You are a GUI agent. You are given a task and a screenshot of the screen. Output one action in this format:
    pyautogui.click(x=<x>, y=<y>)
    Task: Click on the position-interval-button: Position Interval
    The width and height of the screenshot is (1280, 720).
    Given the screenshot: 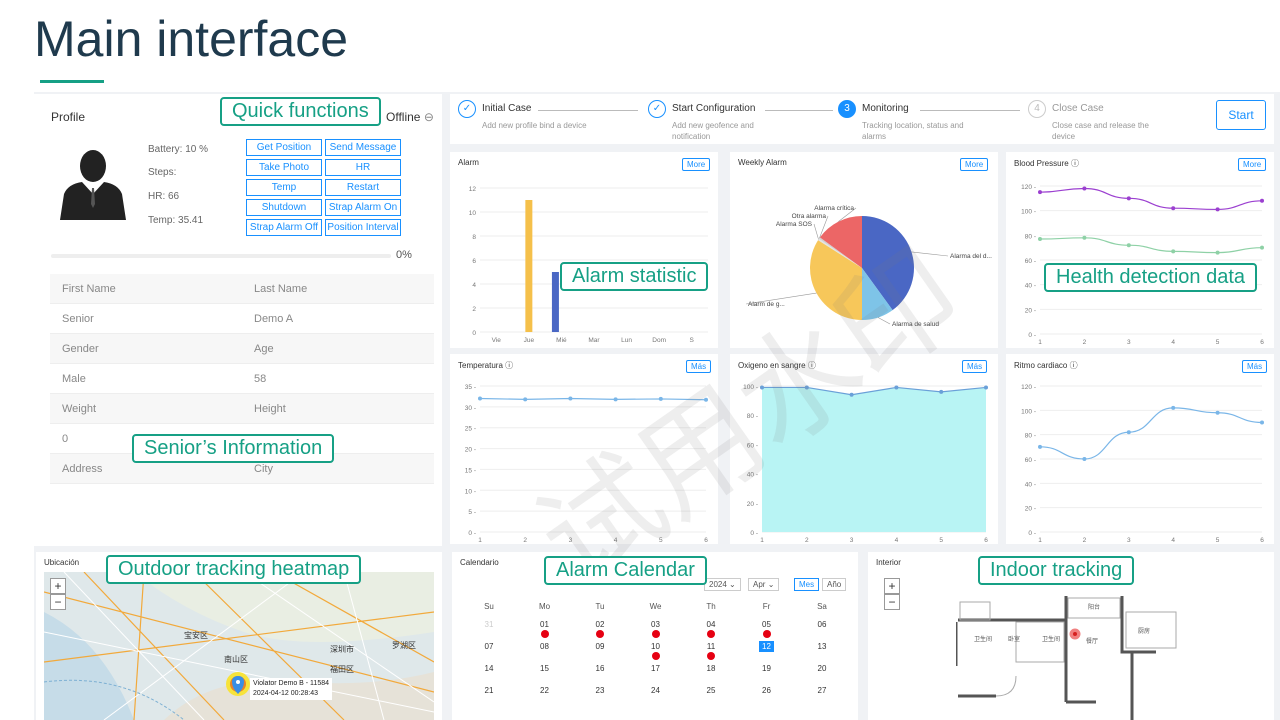 What is the action you would take?
    pyautogui.click(x=363, y=227)
    